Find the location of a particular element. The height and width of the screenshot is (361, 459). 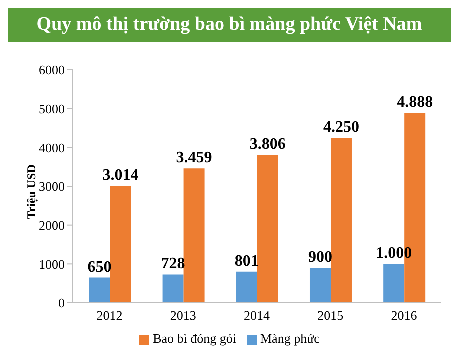

y-tick-label: 6000 is located at coordinates (52, 70).